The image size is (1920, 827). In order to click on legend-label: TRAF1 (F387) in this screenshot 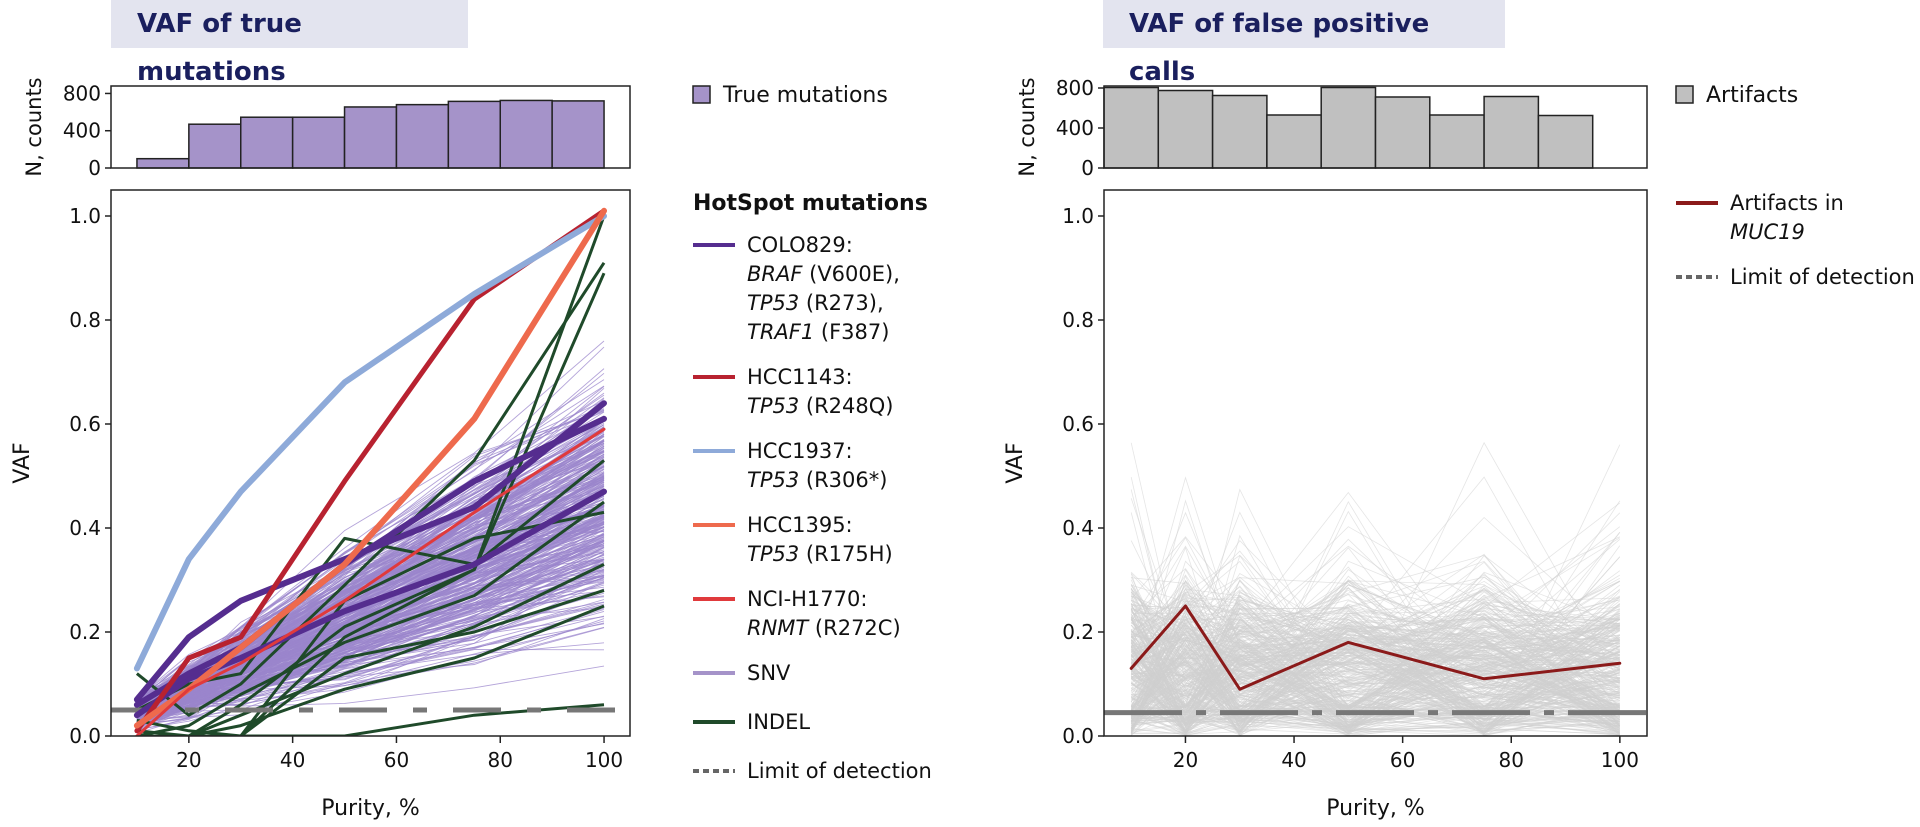, I will do `click(818, 332)`.